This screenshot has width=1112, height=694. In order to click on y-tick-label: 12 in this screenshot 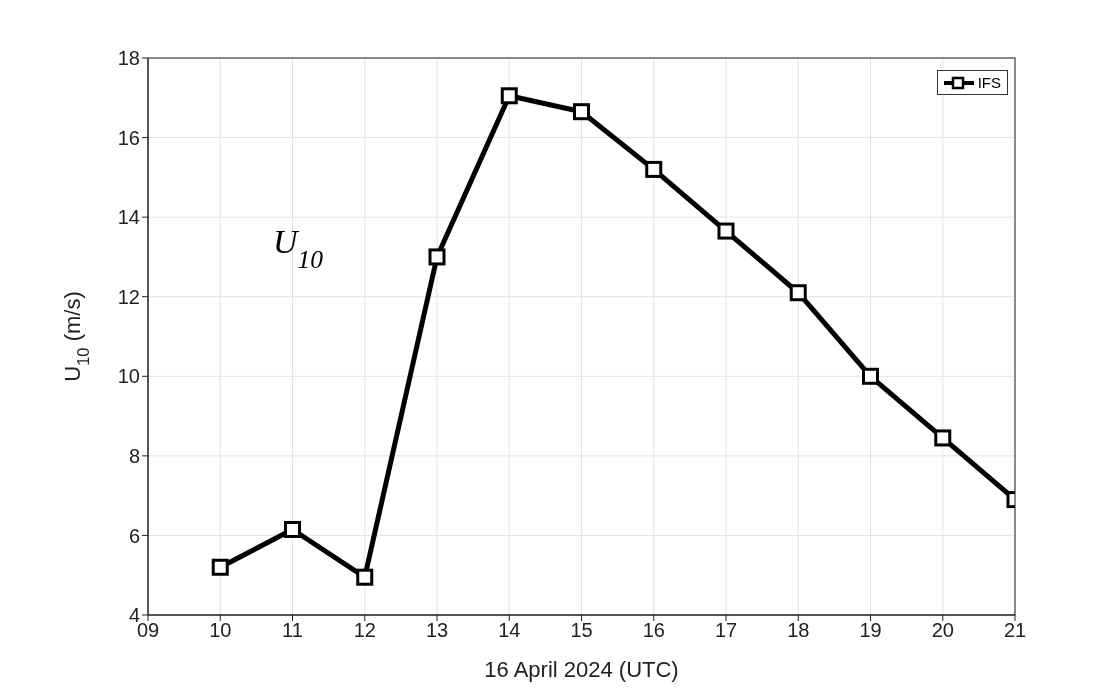, I will do `click(128, 296)`.